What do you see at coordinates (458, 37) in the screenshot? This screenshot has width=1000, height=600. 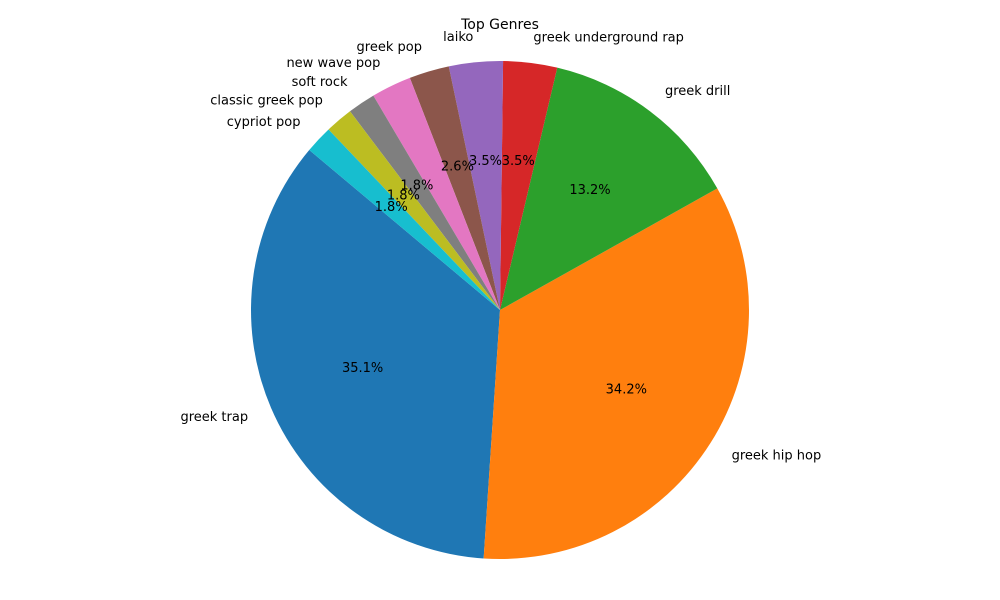 I see `label-laiko: laiko` at bounding box center [458, 37].